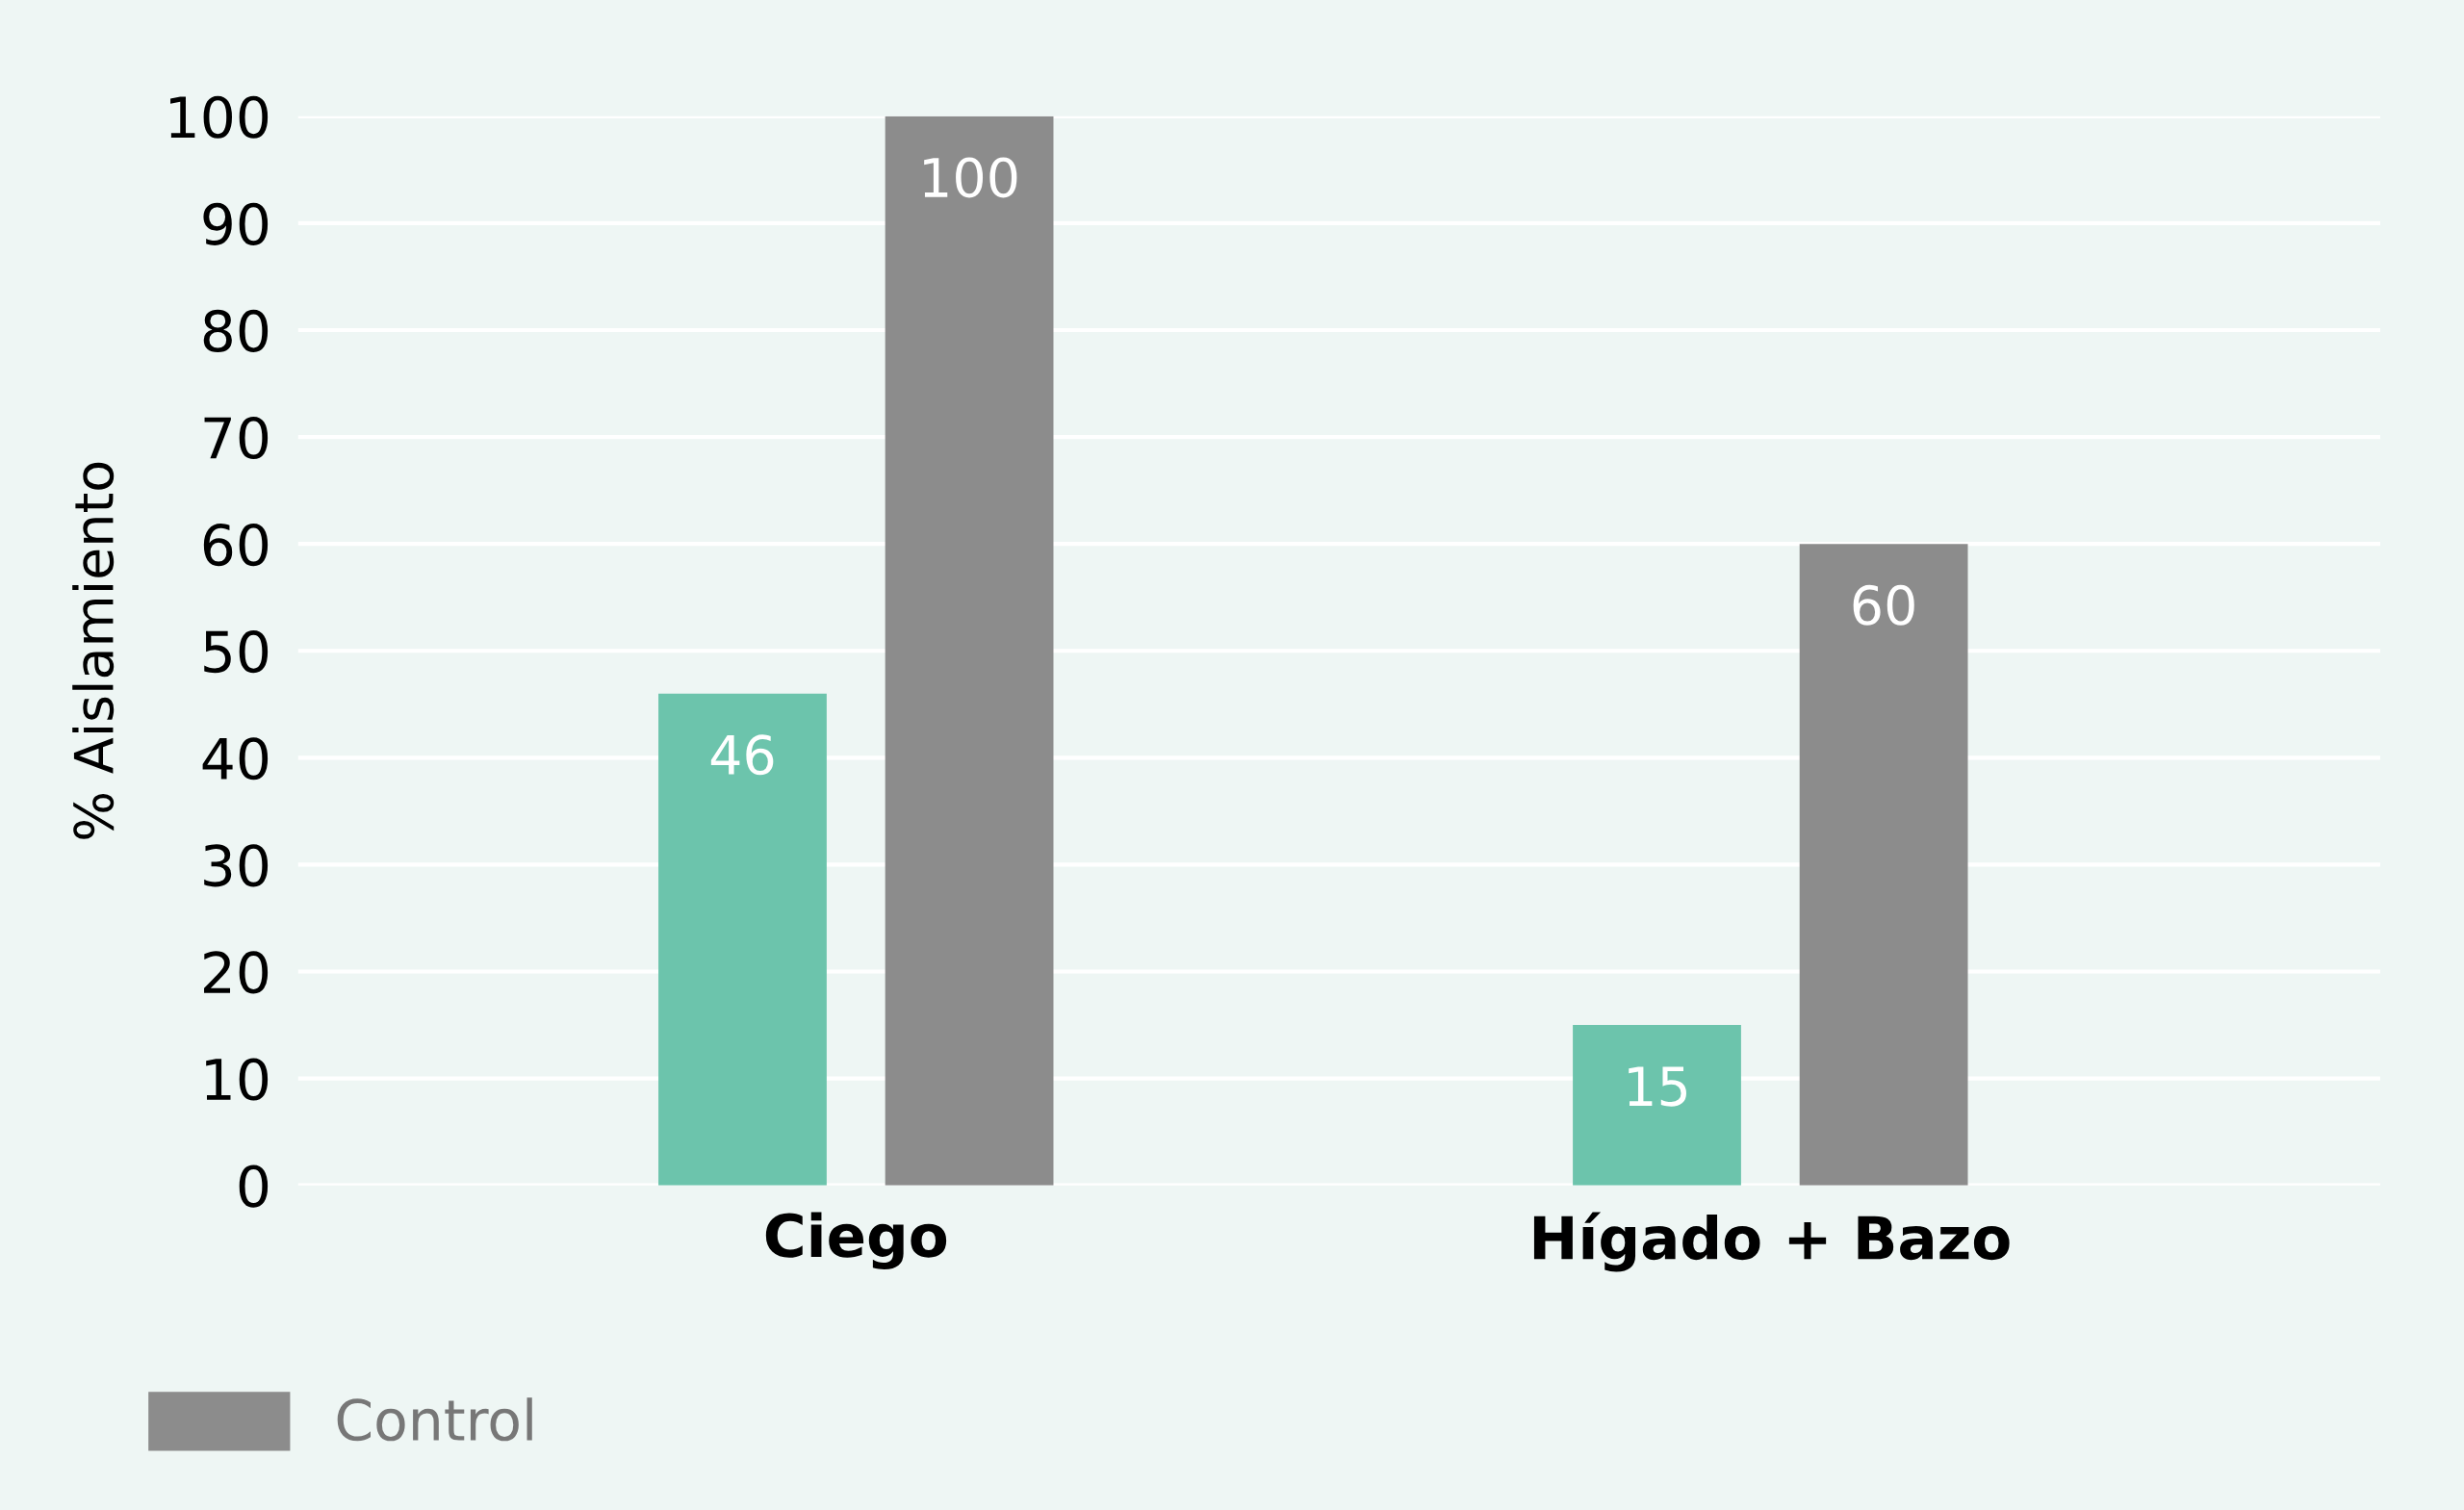  Describe the element at coordinates (236, 223) in the screenshot. I see `y-tick-label: 90` at that location.